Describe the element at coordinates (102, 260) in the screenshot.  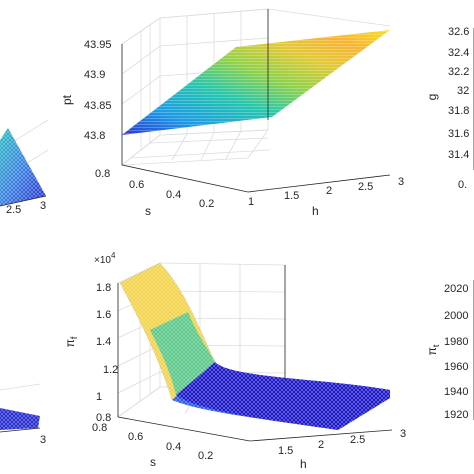
I see `pi-f-scale-base: ×10` at that location.